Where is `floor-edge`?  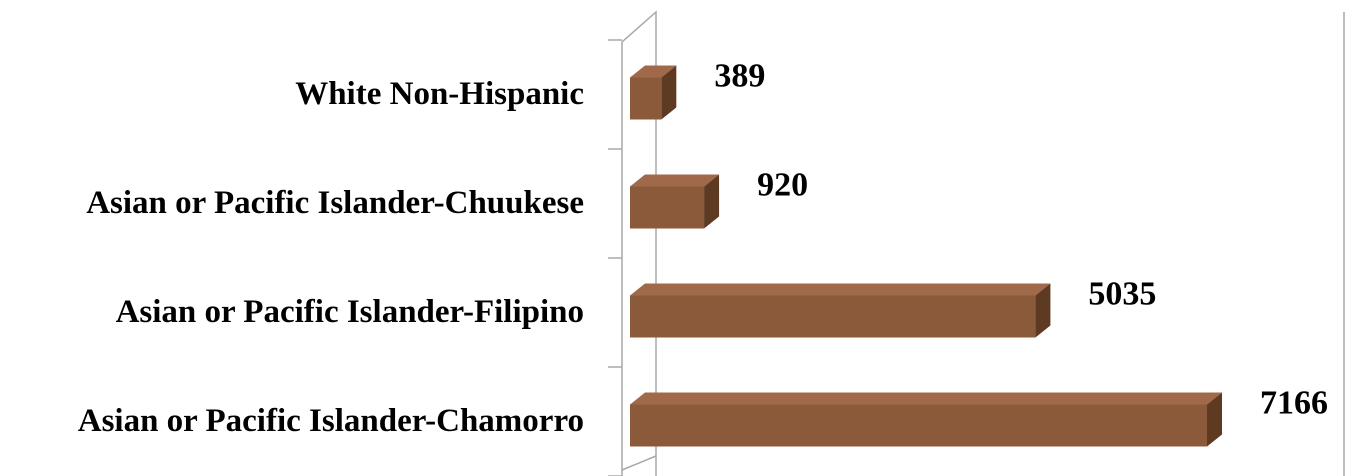 floor-edge is located at coordinates (639, 463).